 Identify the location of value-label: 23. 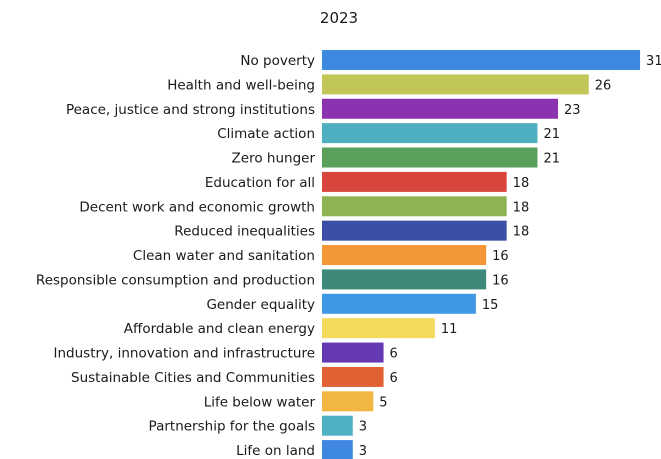
(572, 110).